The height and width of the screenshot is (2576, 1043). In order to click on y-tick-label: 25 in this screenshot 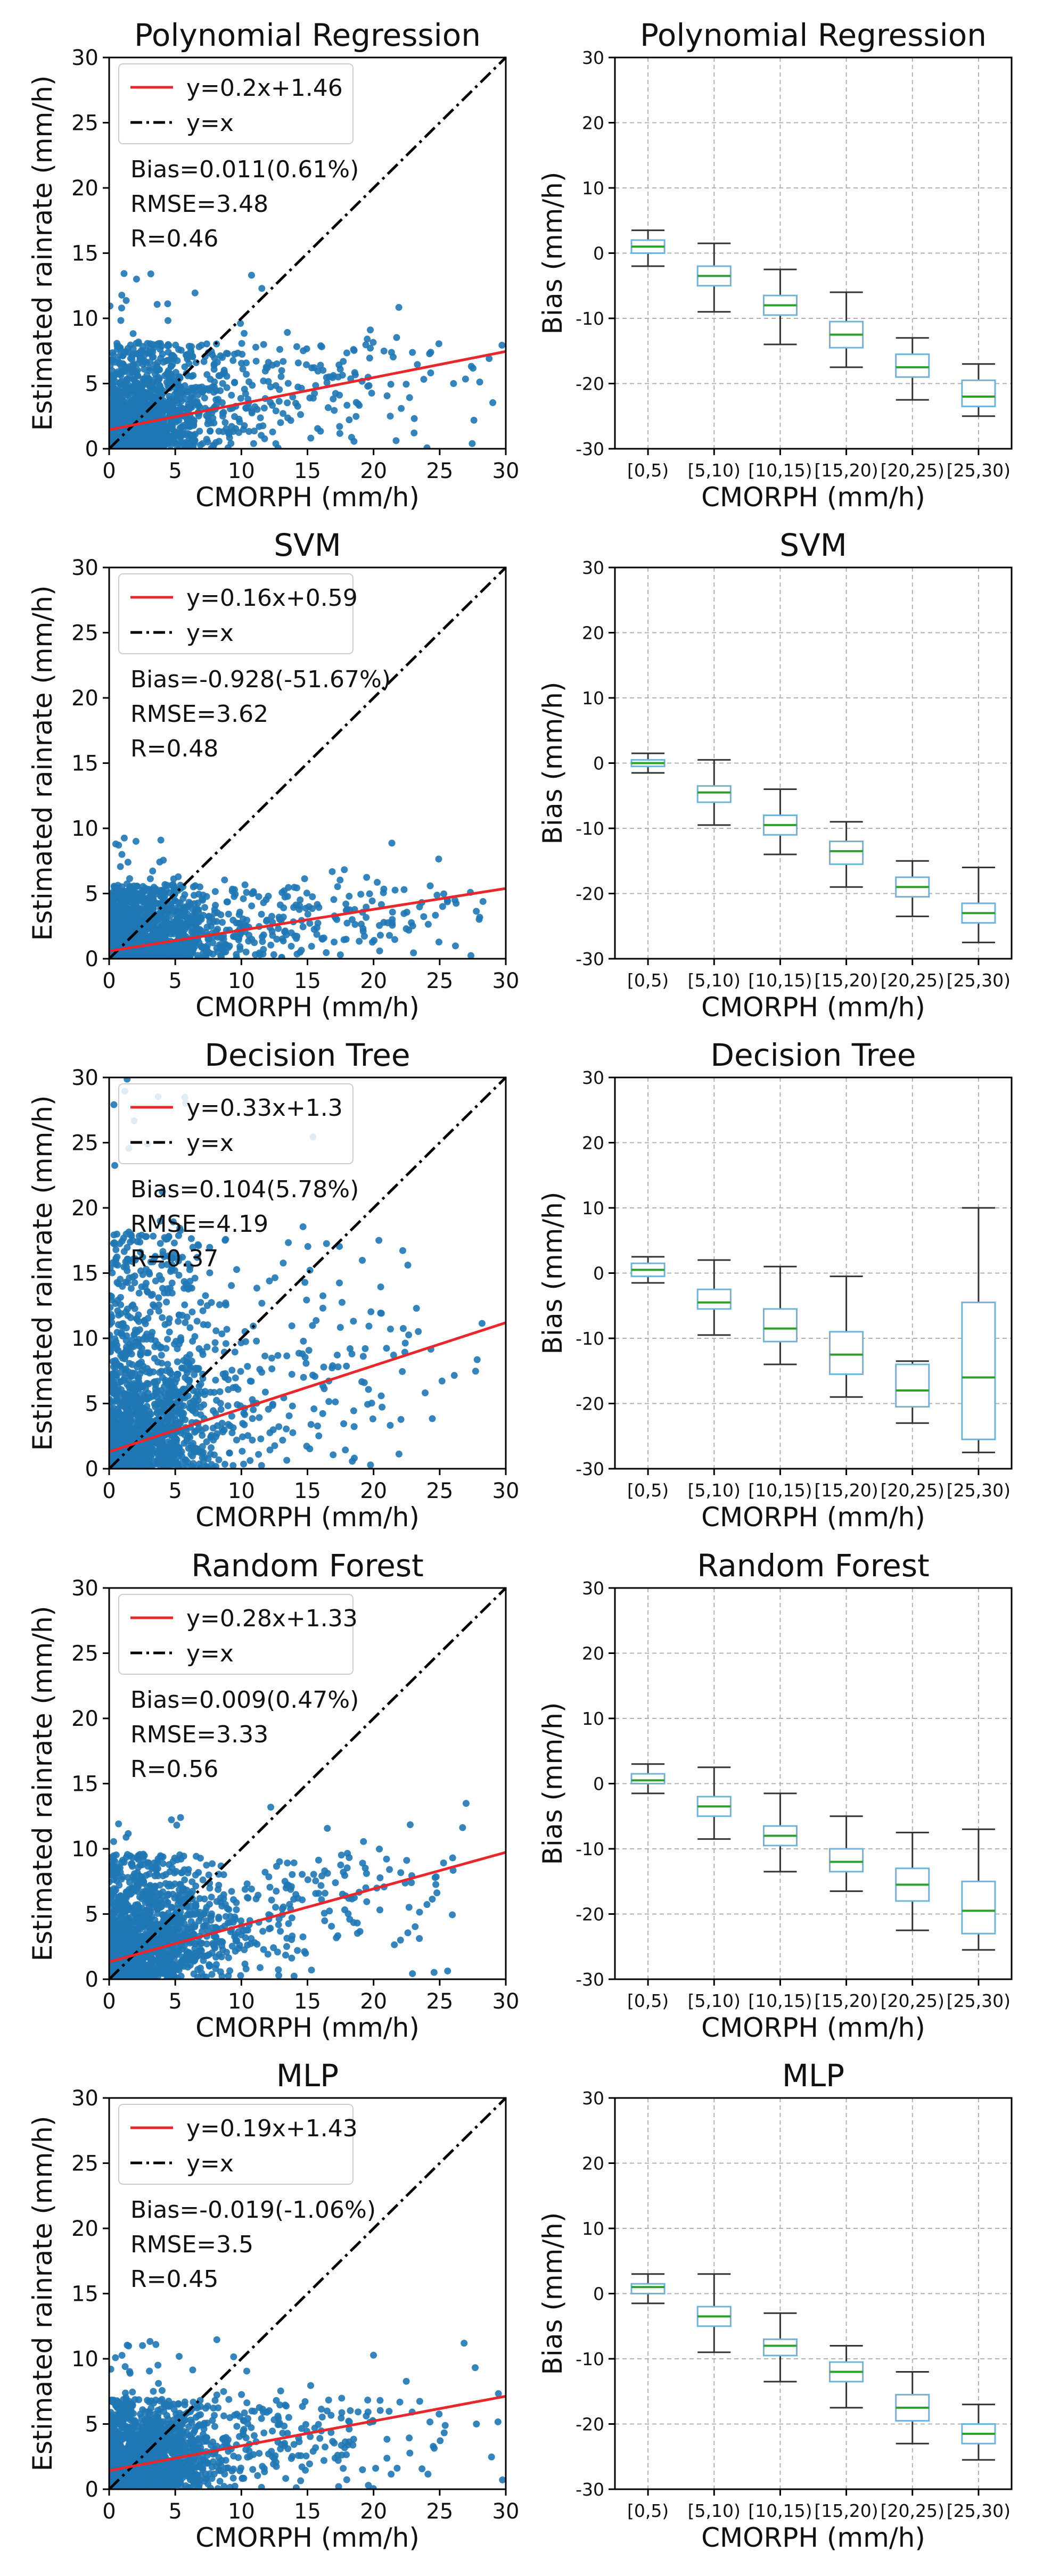, I will do `click(84, 1143)`.